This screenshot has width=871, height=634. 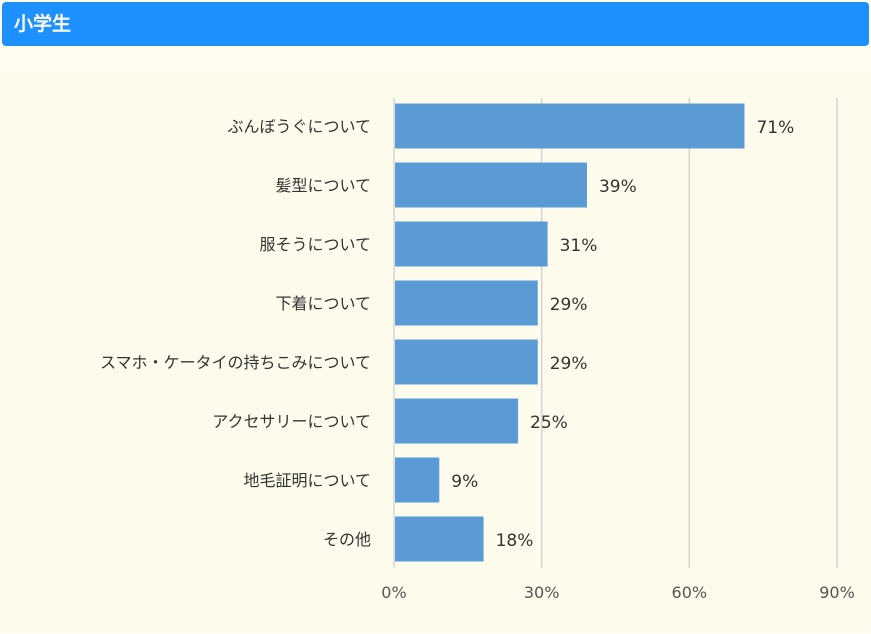 What do you see at coordinates (235, 362) in the screenshot?
I see `category-label: スマホ・ケータイの持ちこみについて` at bounding box center [235, 362].